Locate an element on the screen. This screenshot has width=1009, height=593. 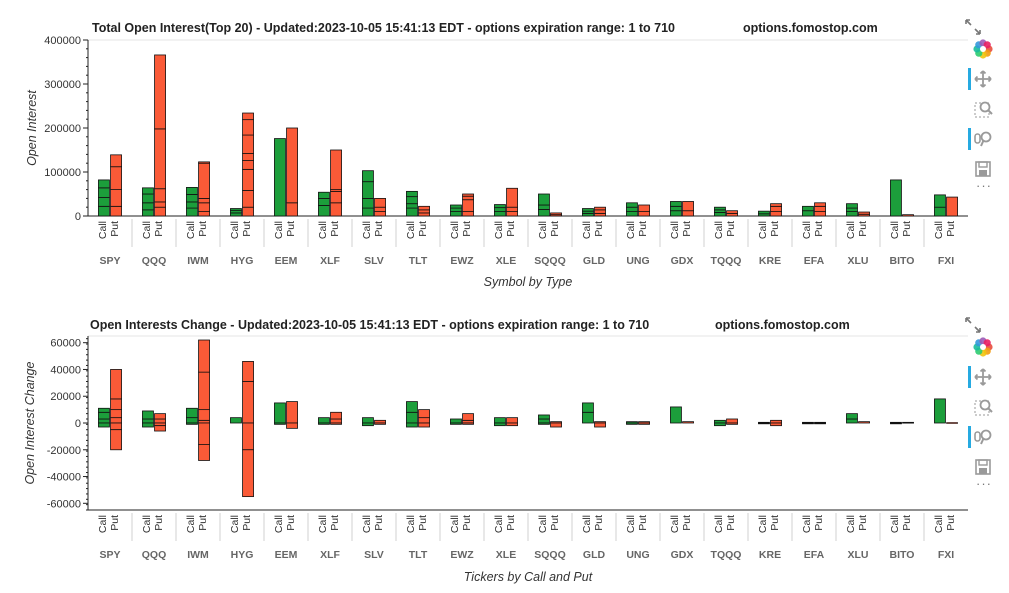
save-icon is located at coordinates (983, 169).